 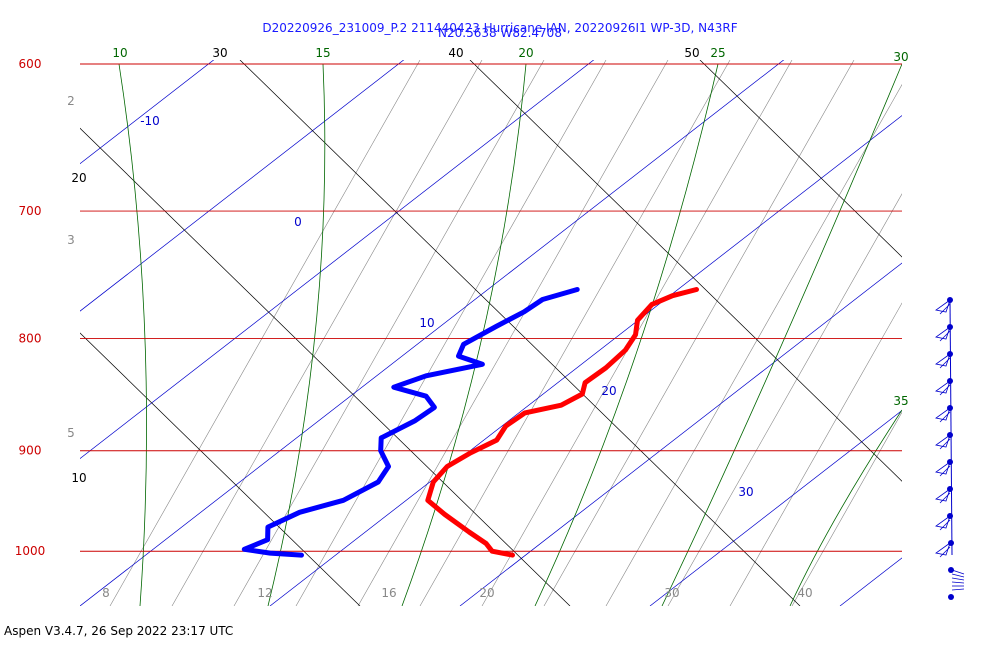 What do you see at coordinates (455, 53) in the screenshot?
I see `dry-adiabat-label: 40` at bounding box center [455, 53].